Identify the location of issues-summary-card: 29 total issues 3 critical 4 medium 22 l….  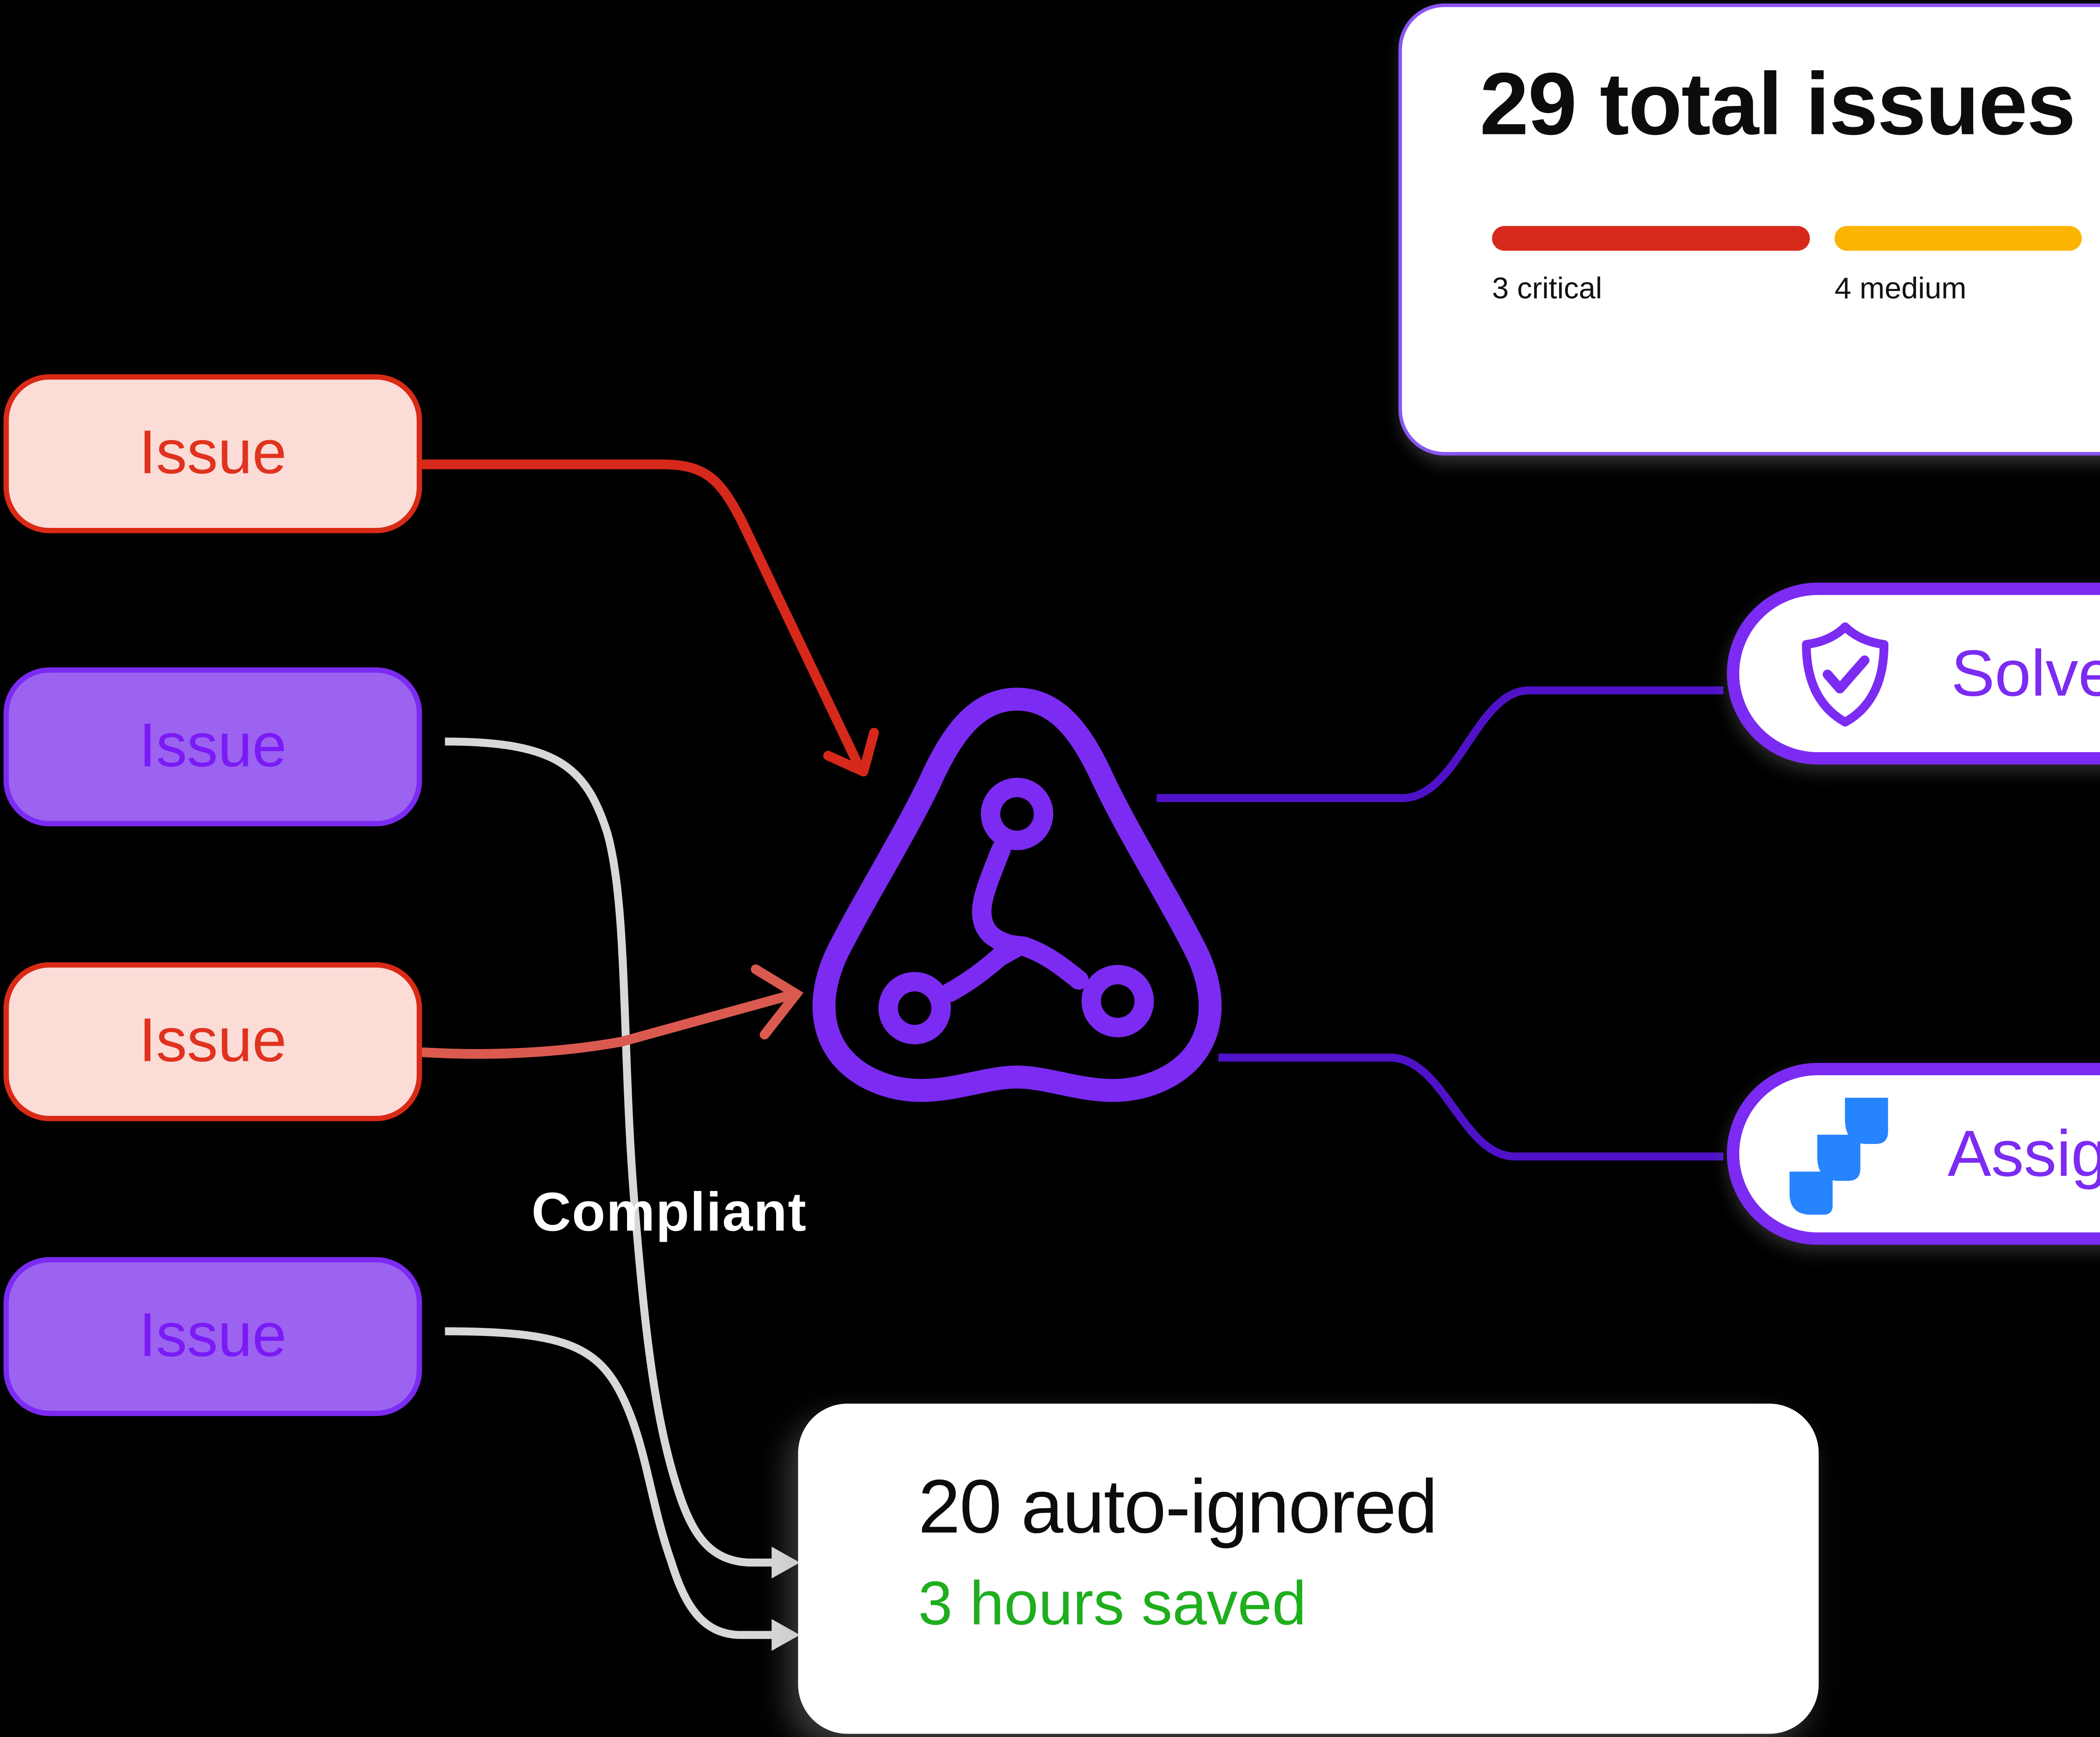
(1749, 229).